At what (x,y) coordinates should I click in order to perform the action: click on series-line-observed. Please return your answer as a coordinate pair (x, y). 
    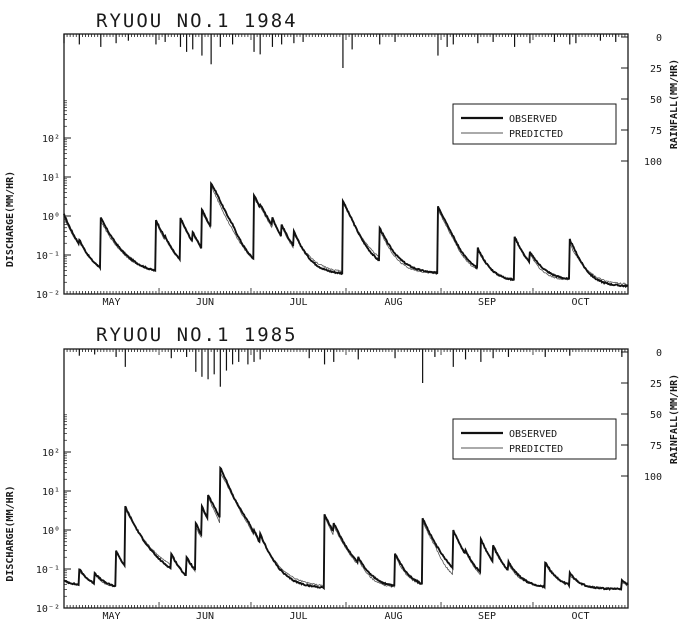
    Looking at the image, I should click on (346, 234).